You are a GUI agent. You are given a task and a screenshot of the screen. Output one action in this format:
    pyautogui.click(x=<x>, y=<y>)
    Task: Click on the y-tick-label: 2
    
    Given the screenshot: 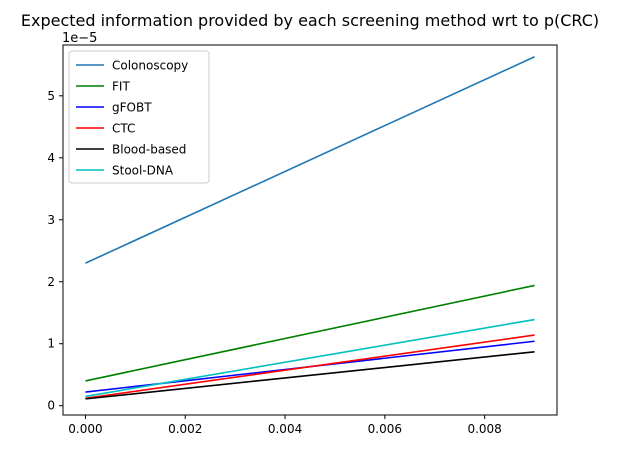 What is the action you would take?
    pyautogui.click(x=51, y=282)
    